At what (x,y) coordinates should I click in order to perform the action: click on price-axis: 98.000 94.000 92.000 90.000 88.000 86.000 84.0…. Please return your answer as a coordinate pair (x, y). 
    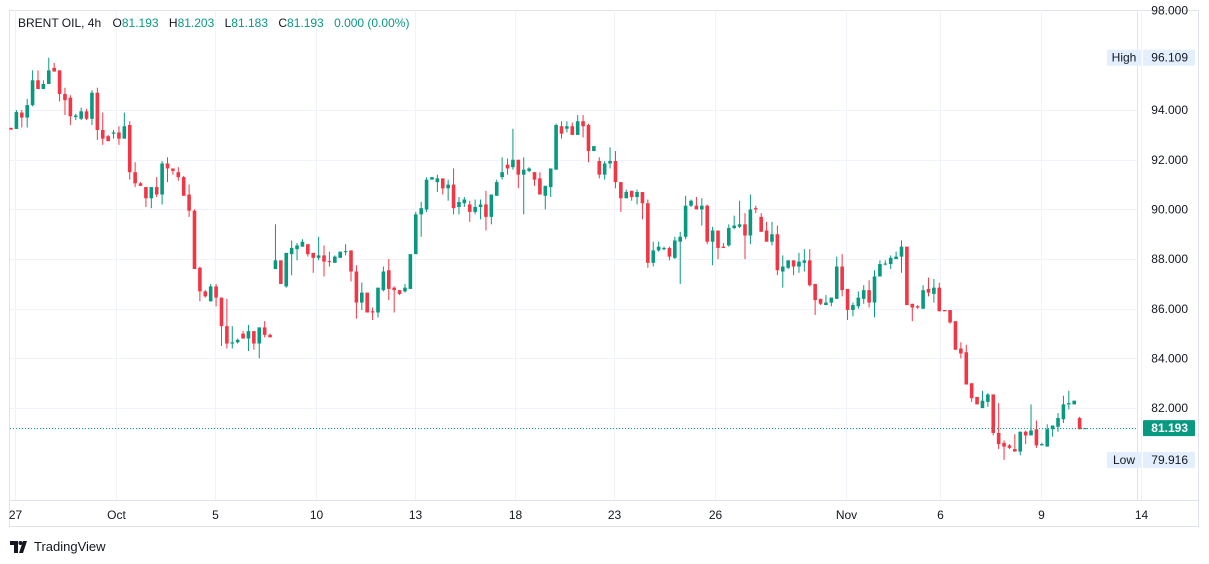
    Looking at the image, I should click on (1169, 209).